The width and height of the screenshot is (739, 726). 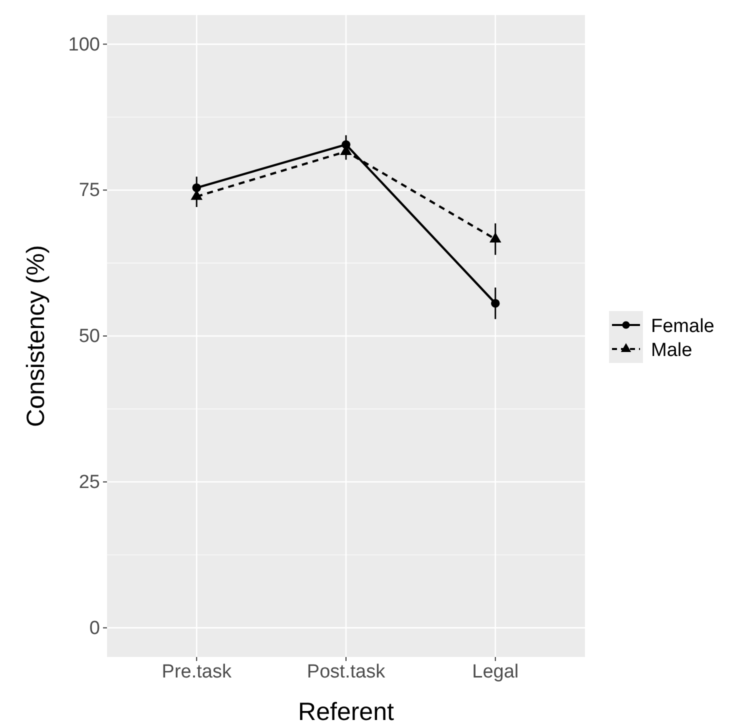 What do you see at coordinates (671, 350) in the screenshot?
I see `legend-label: Male` at bounding box center [671, 350].